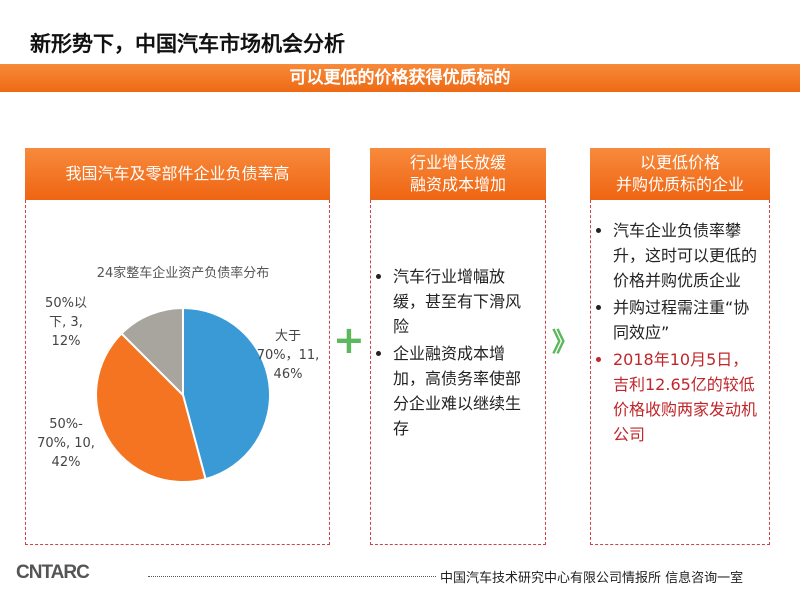  I want to click on left-header: 我国汽车及零部件企业负债率高, so click(177, 174).